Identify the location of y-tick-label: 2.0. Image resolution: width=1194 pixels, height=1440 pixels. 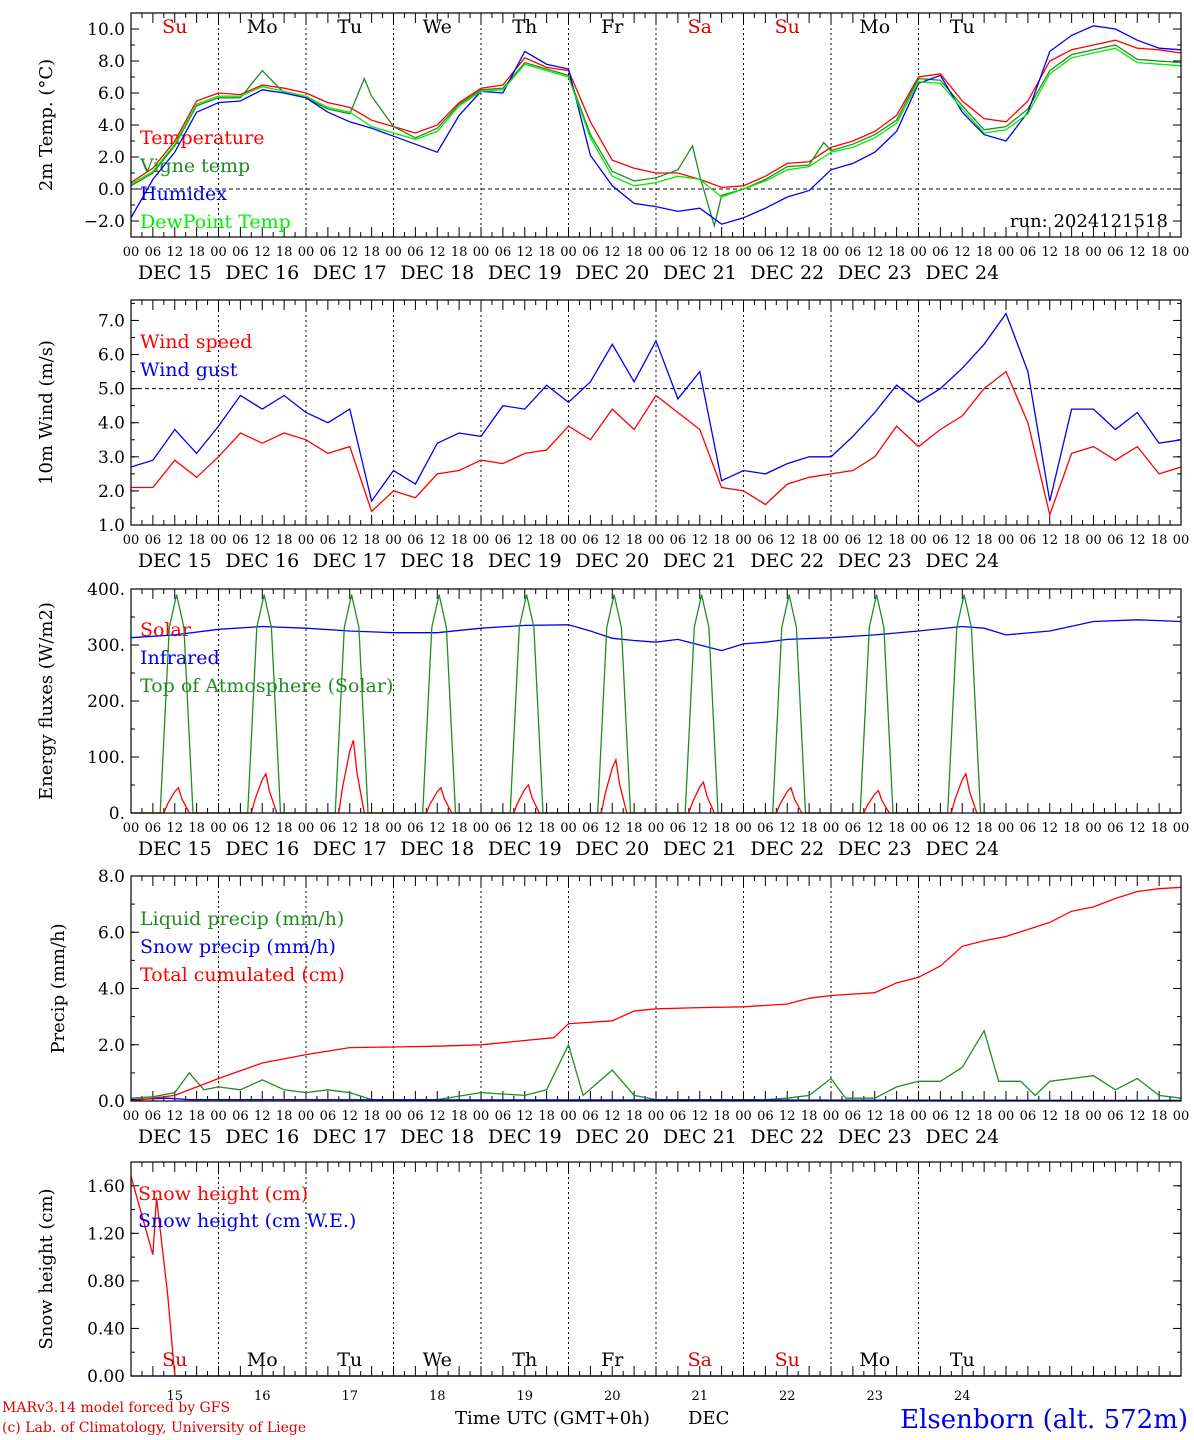
(111, 492).